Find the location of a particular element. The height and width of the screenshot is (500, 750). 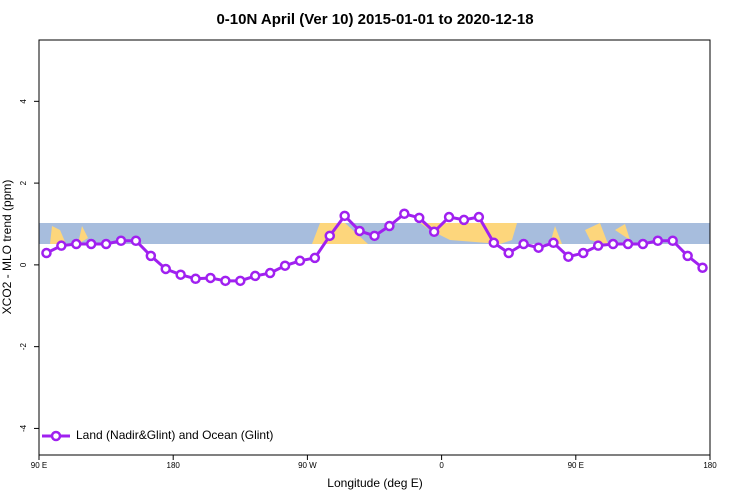

legend-marker is located at coordinates (56, 436).